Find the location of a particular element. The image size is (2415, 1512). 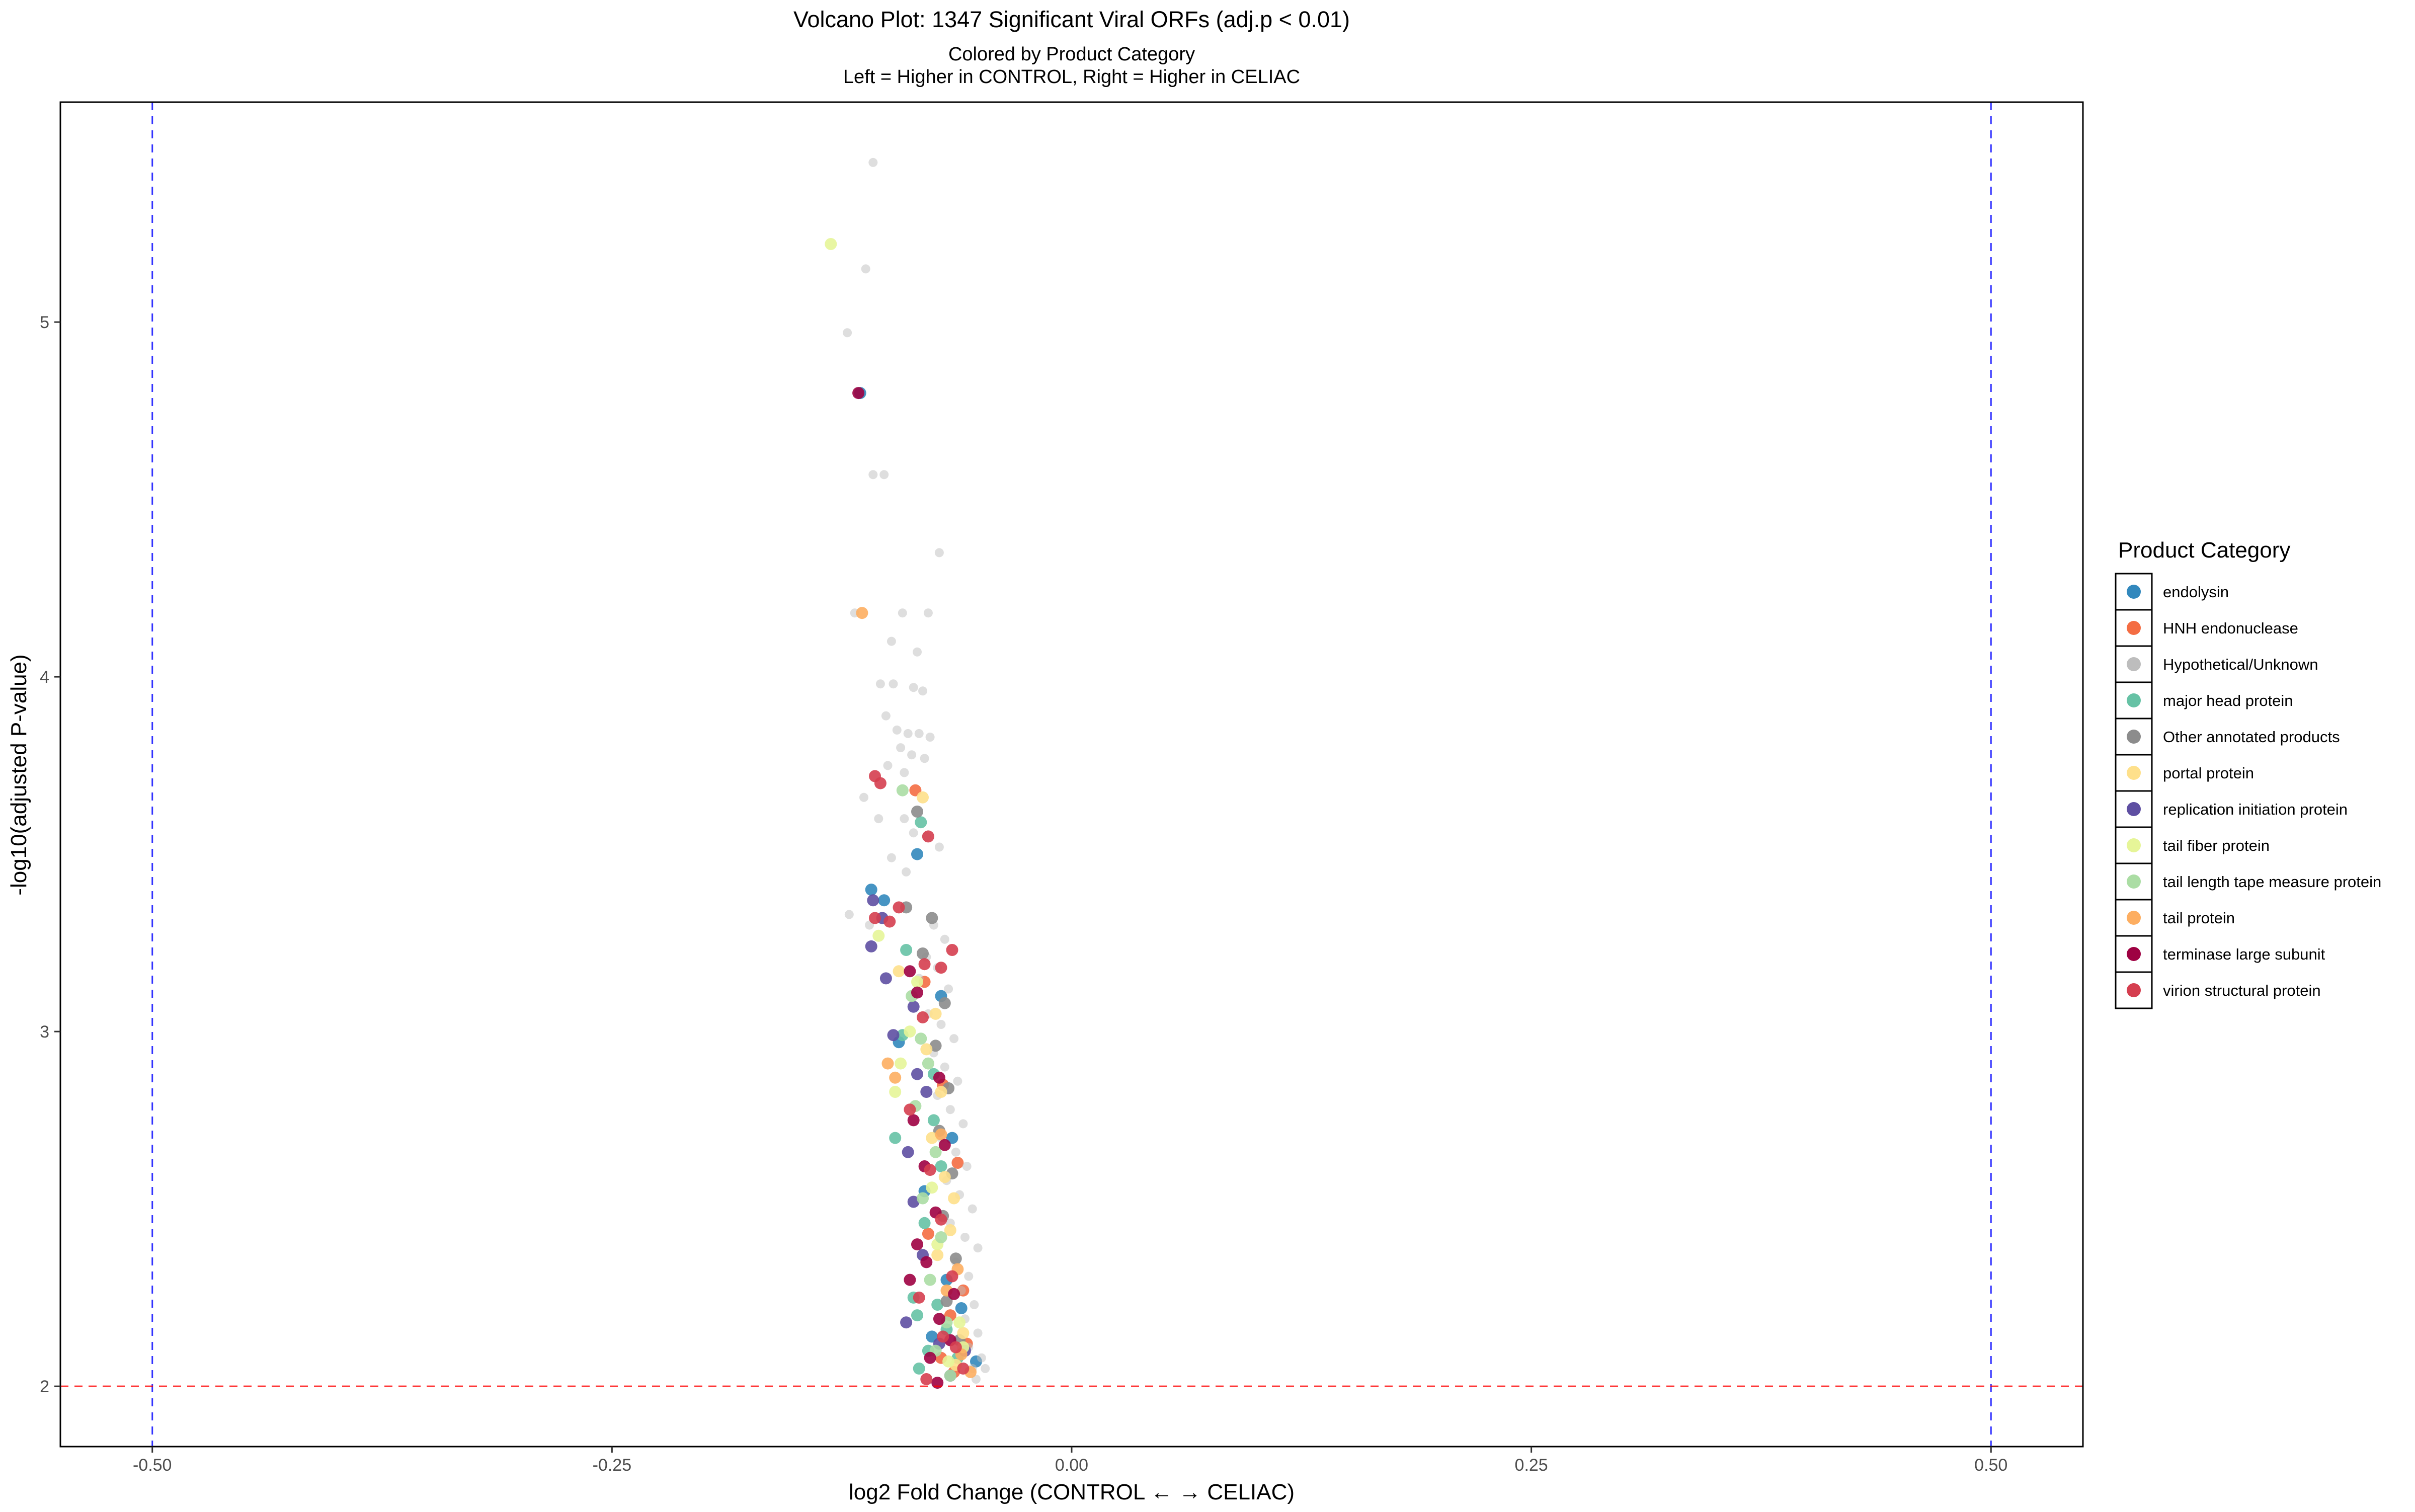

x-tick-label: -0.25 is located at coordinates (612, 1465).